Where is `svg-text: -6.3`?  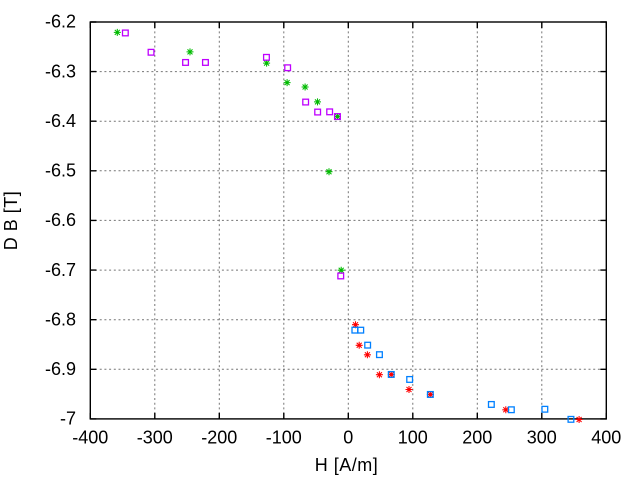 svg-text: -6.3 is located at coordinates (60, 71).